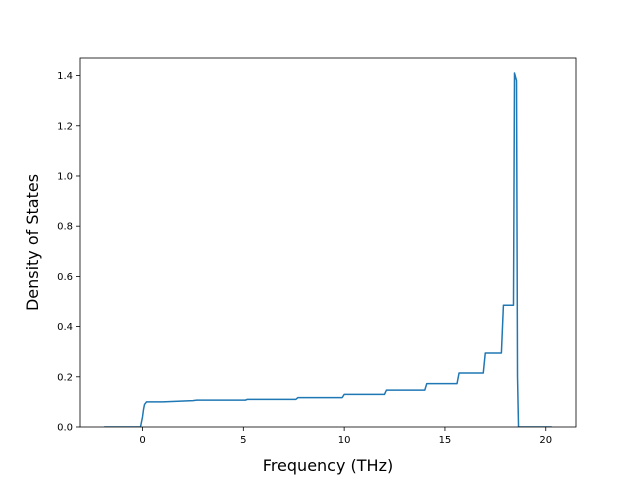 The width and height of the screenshot is (640, 480). I want to click on x-axis-label: Frequency (THz), so click(328, 465).